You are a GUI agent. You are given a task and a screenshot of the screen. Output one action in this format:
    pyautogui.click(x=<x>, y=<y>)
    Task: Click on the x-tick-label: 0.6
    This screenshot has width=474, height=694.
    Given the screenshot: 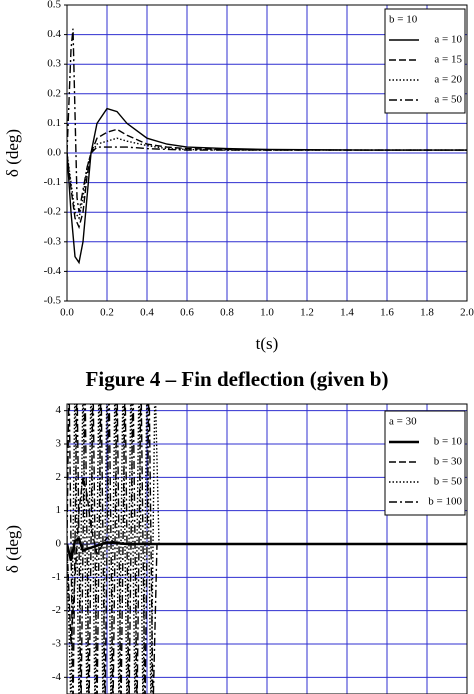 What is the action you would take?
    pyautogui.click(x=187, y=313)
    